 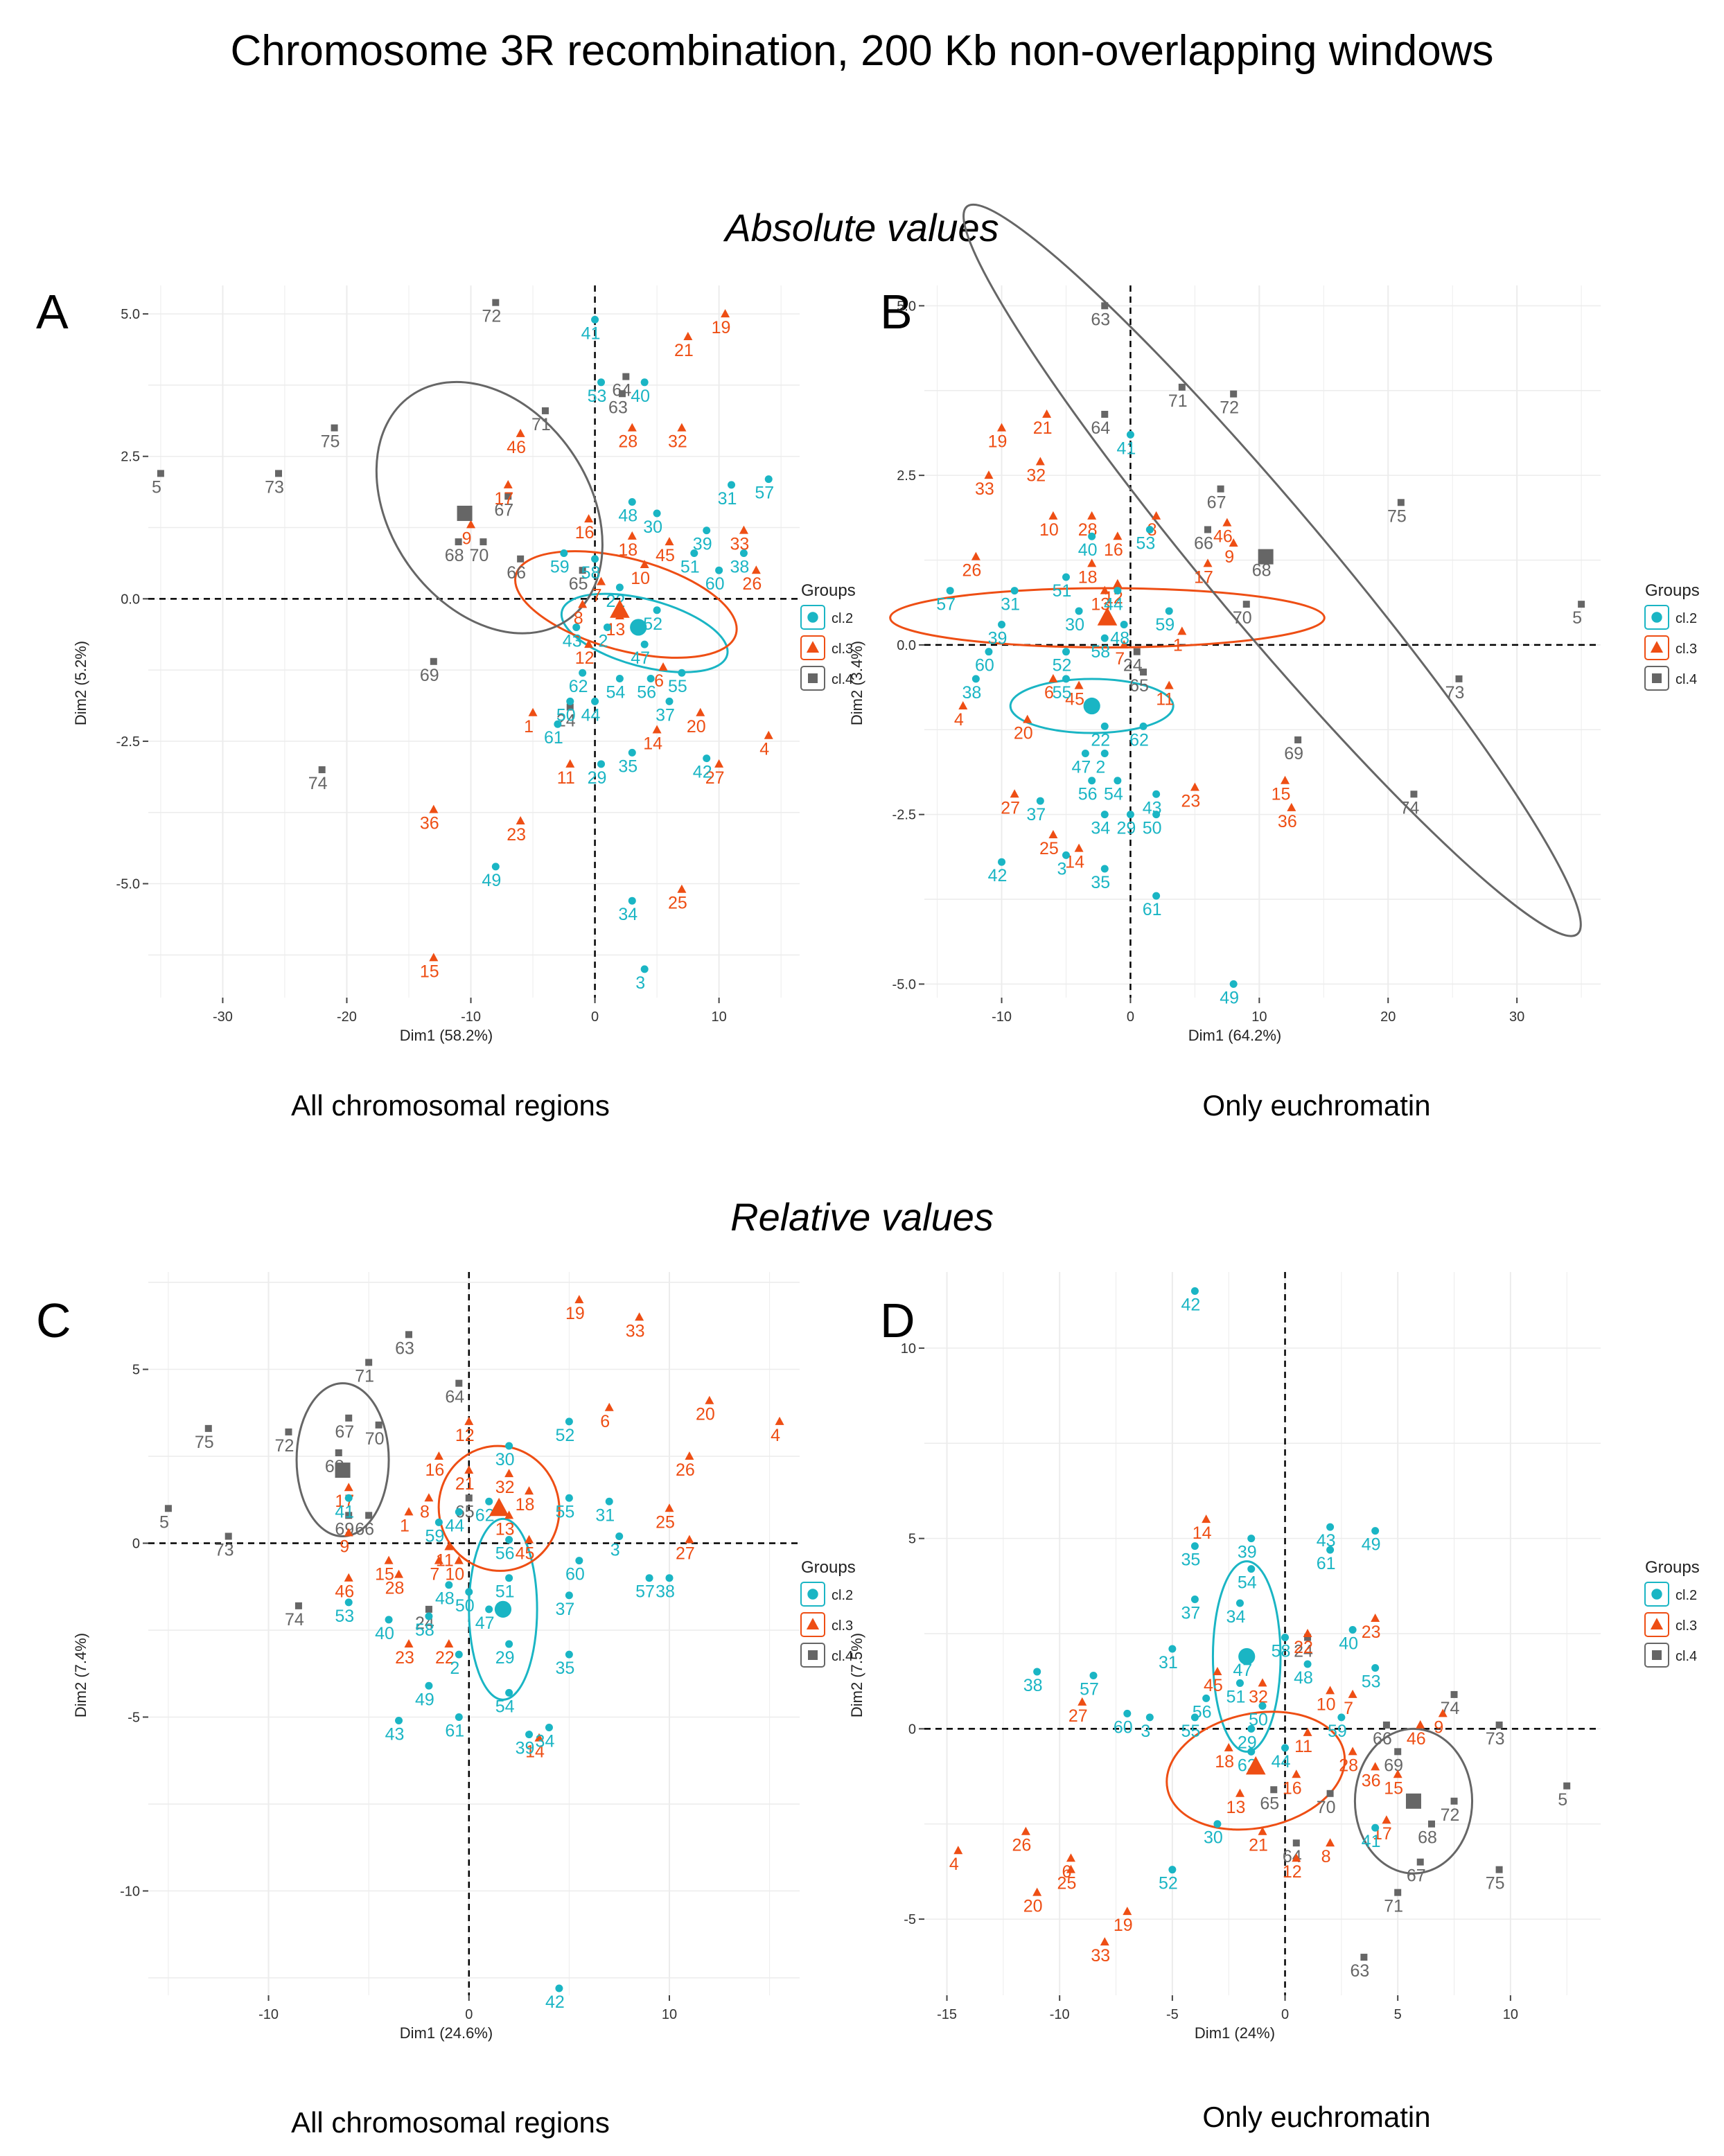 I want to click on point-label: 56, so click(x=505, y=1553).